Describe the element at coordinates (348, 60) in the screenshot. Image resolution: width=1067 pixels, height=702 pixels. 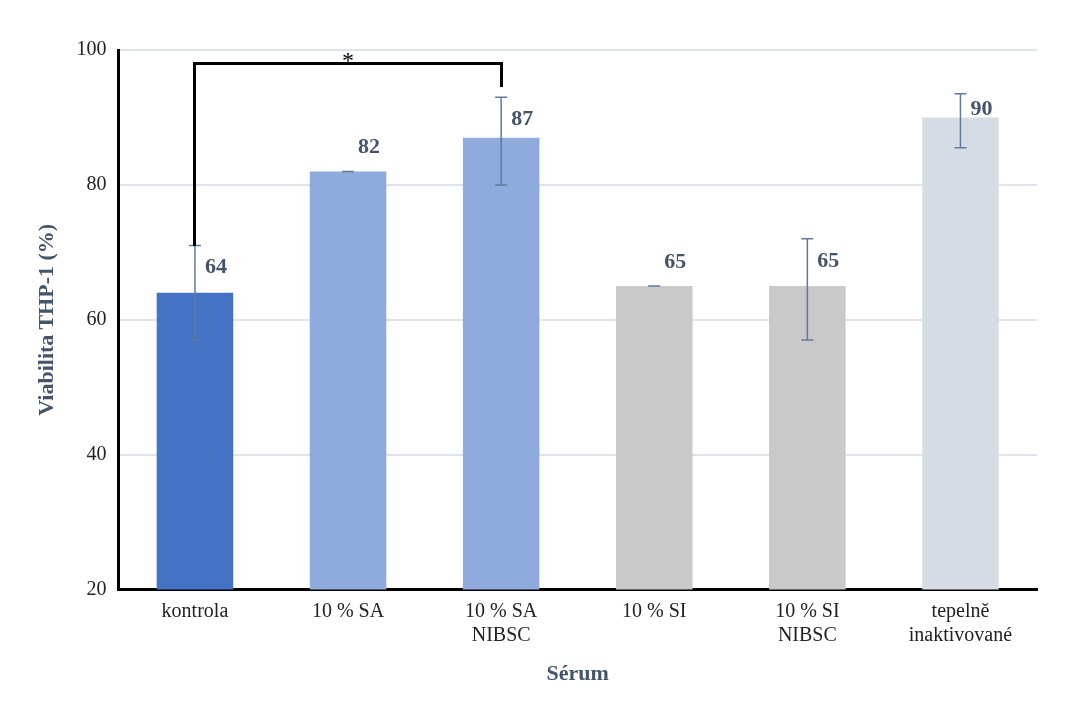
I see `annotation: *` at that location.